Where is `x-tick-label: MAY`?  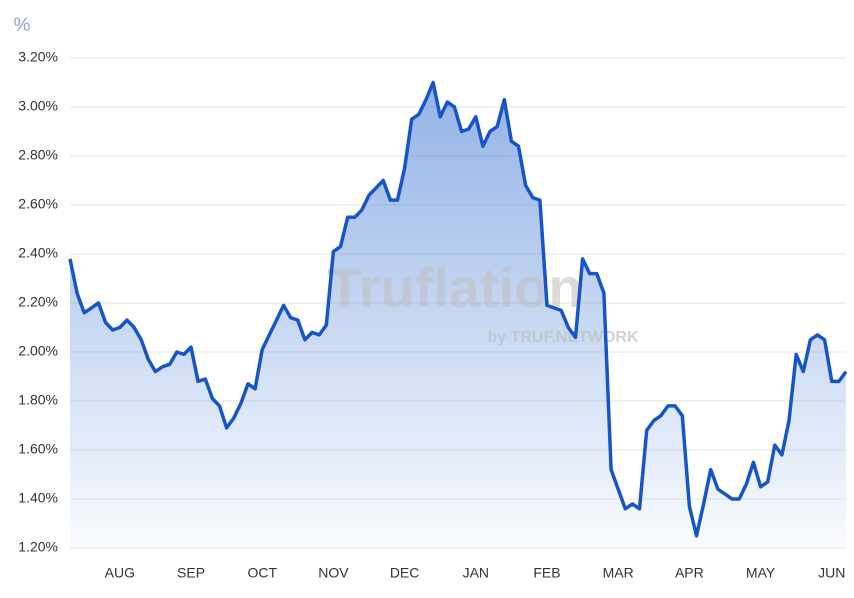
x-tick-label: MAY is located at coordinates (761, 573).